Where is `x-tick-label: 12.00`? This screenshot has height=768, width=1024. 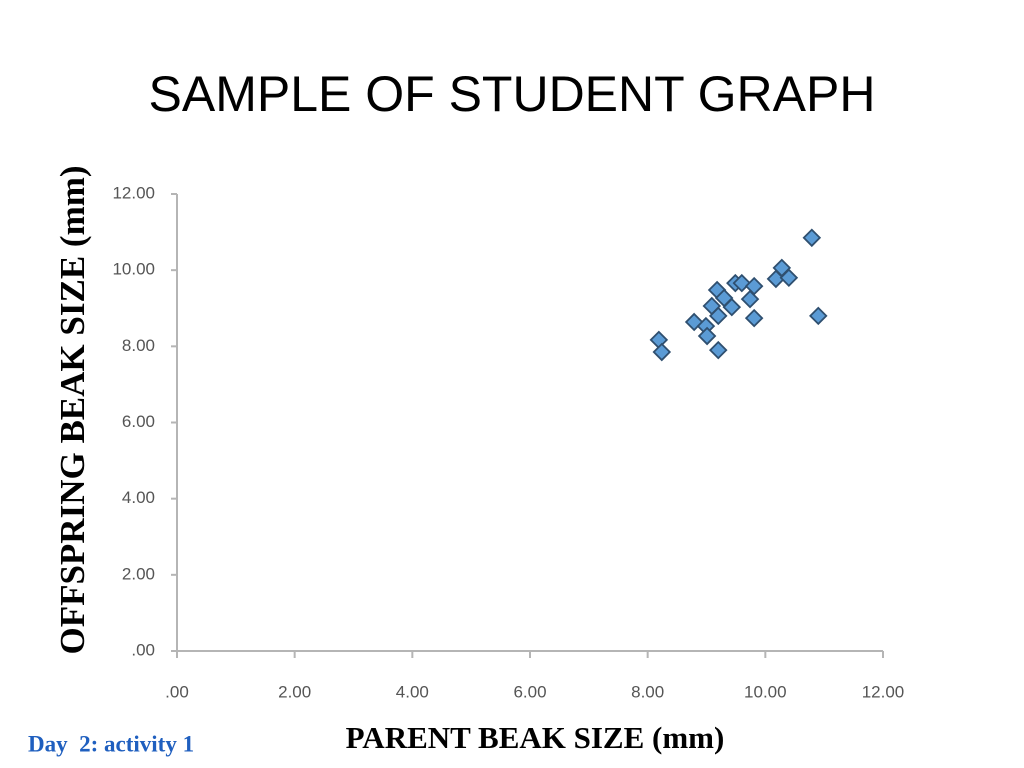
x-tick-label: 12.00 is located at coordinates (883, 691).